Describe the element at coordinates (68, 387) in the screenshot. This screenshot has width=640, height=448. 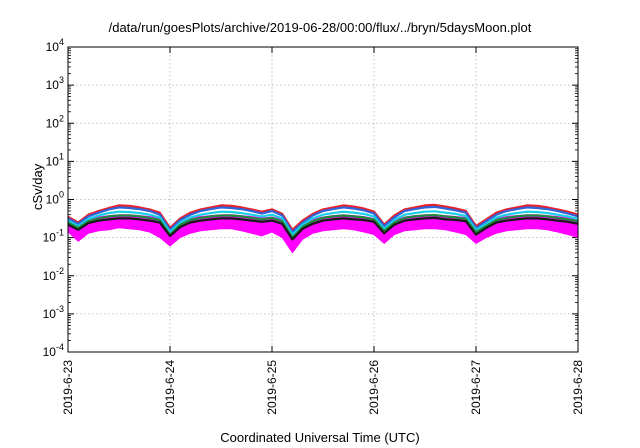
I see `x-tick-label: 2019-6-23` at that location.